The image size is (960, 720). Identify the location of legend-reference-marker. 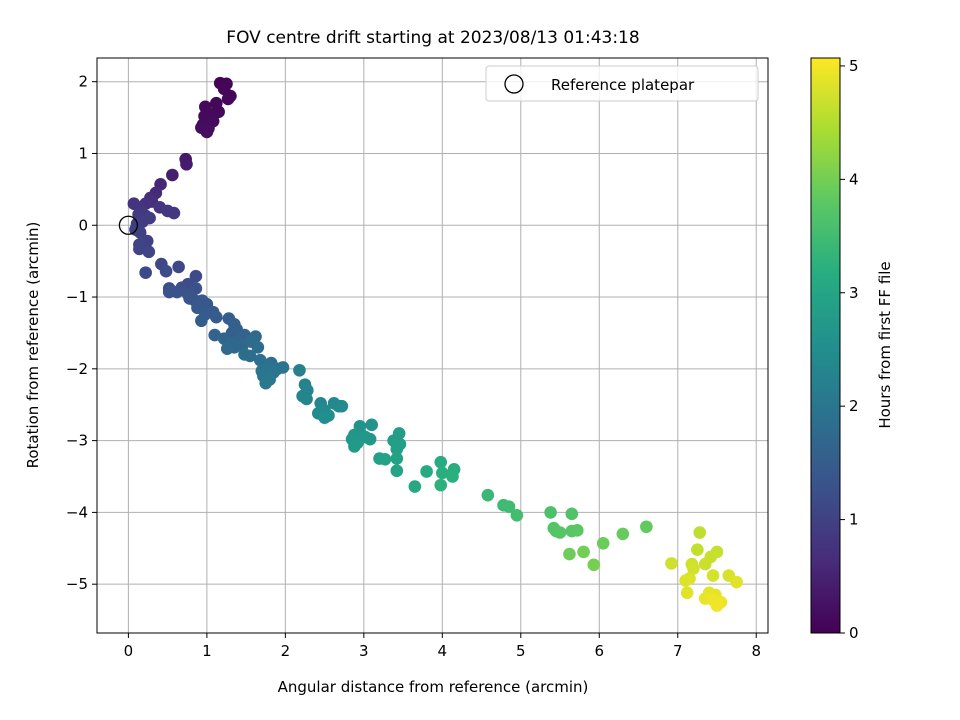
(514, 84).